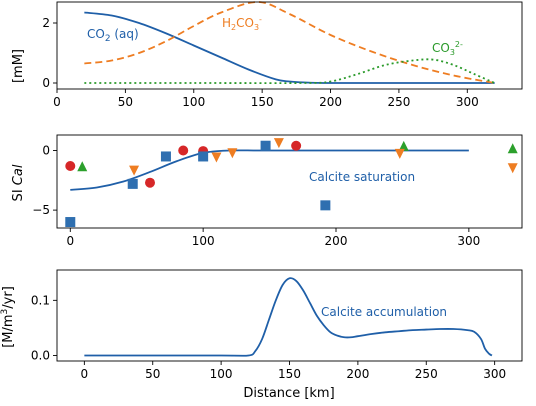 Image resolution: width=536 pixels, height=406 pixels. Describe the element at coordinates (362, 177) in the screenshot. I see `annotation-calcite-saturation: Calcite saturation` at that location.